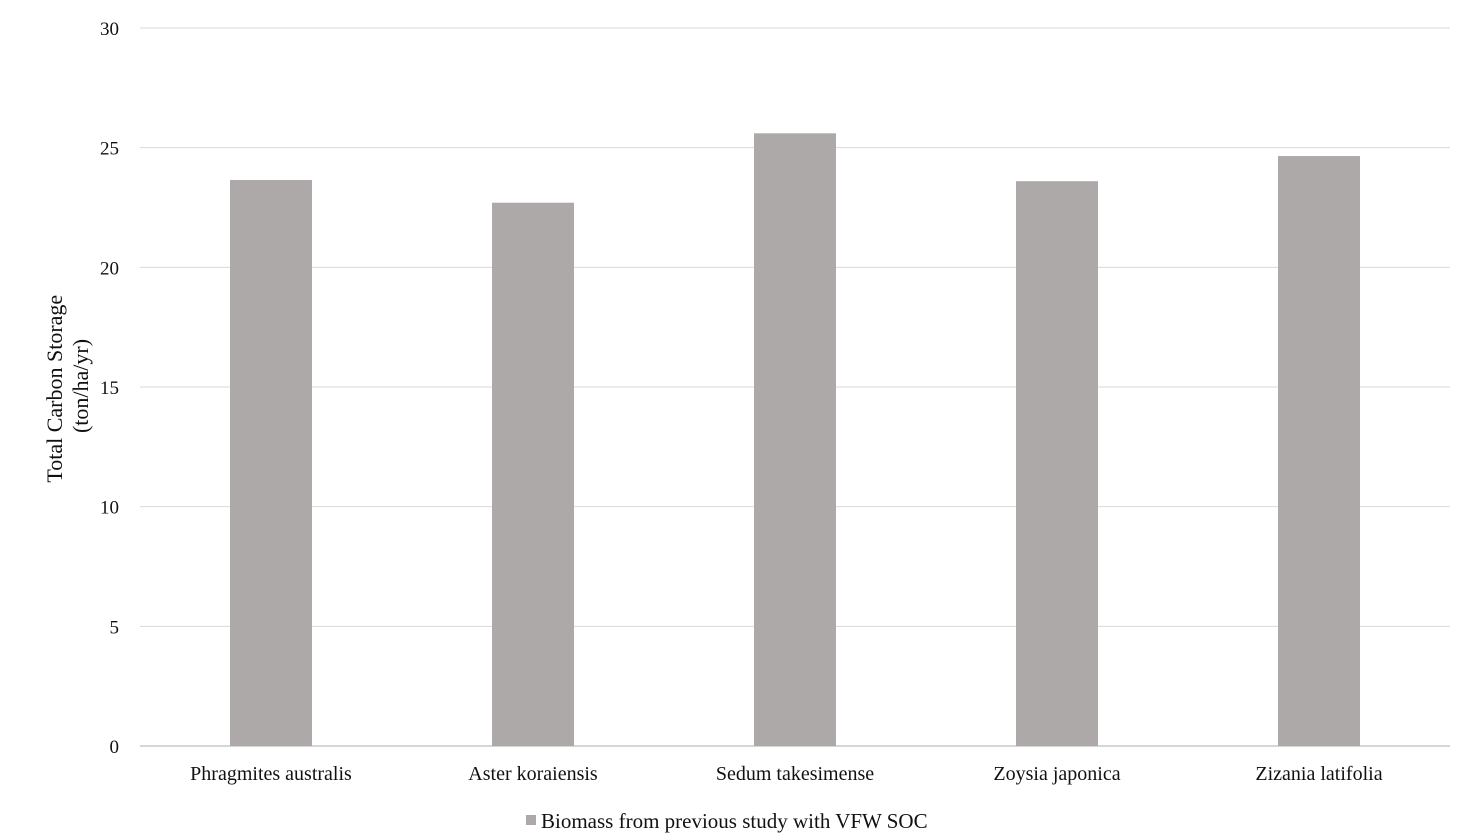 This screenshot has height=837, width=1477. I want to click on legend-swatch, so click(531, 820).